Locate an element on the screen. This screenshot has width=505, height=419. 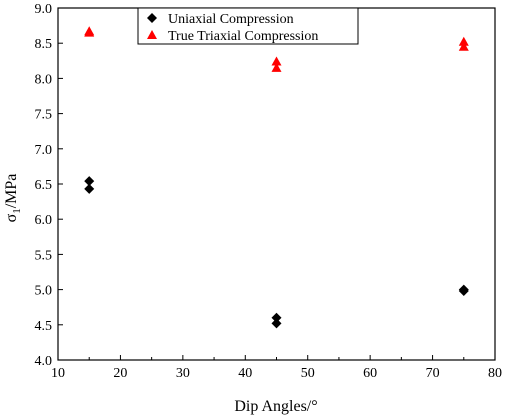
x-tick-label: 80 is located at coordinates (495, 373).